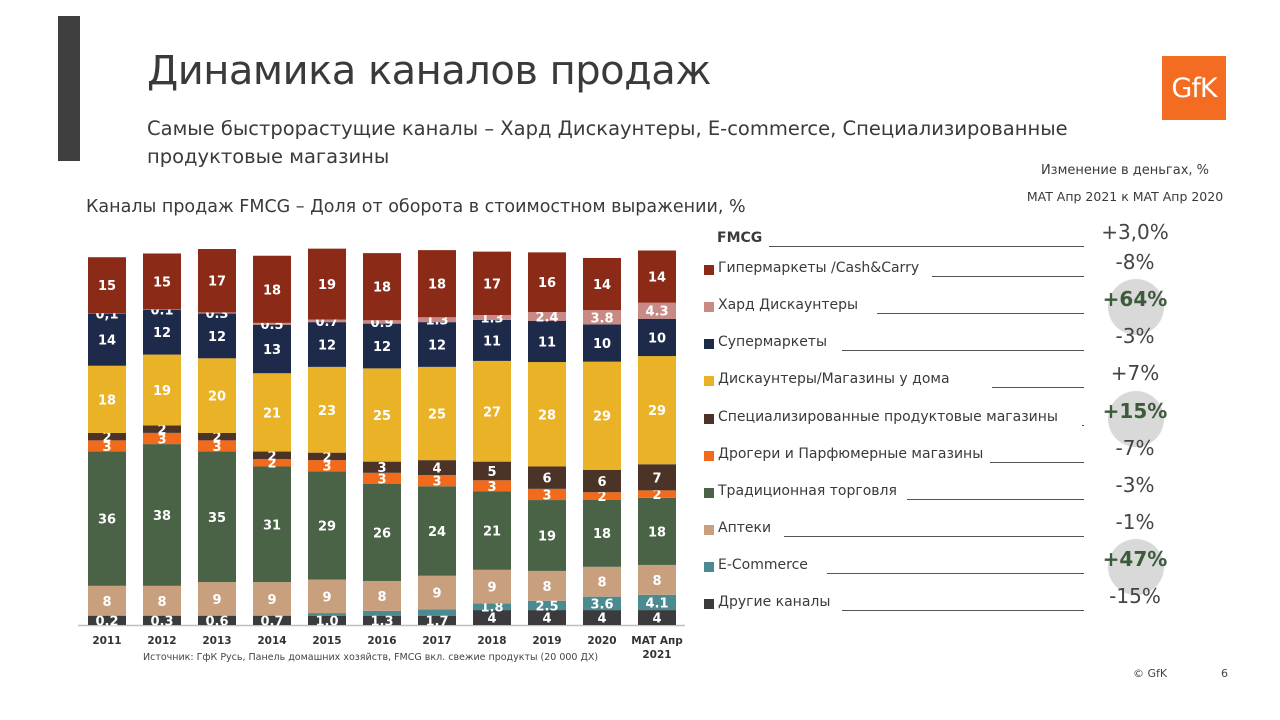 This screenshot has width=1280, height=720. I want to click on data-label: 23, so click(327, 411).